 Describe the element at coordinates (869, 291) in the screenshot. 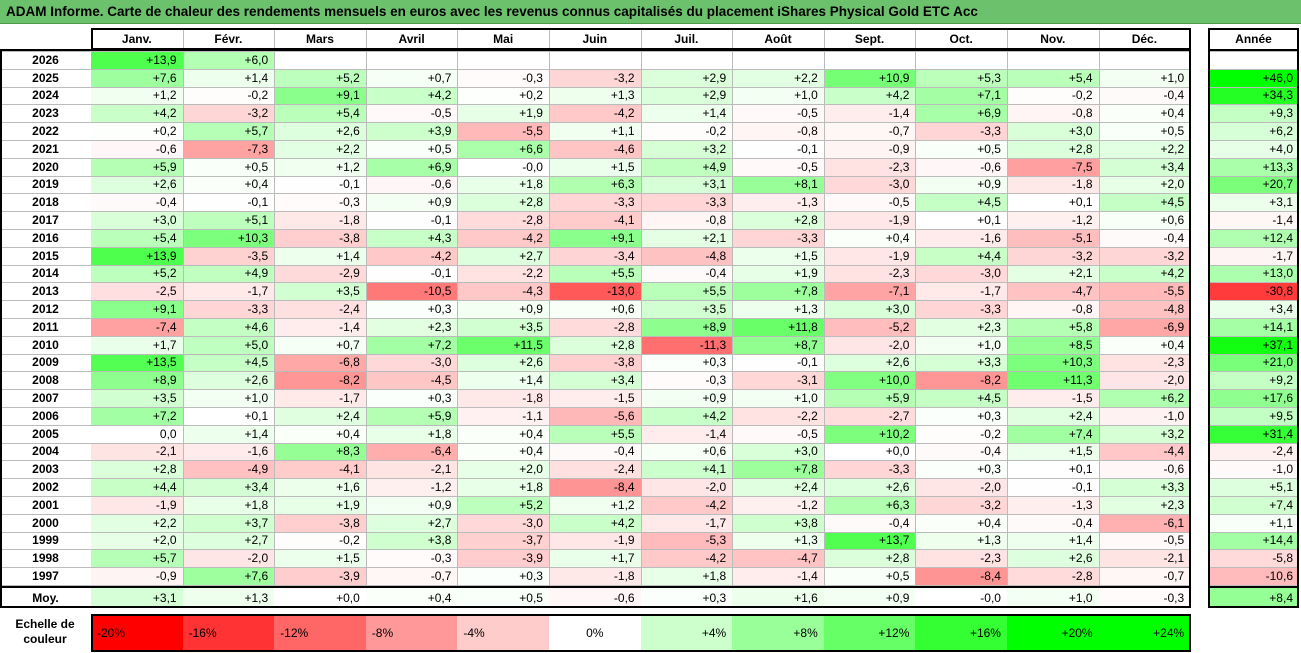

I see `heatmap-cell: -7,1` at that location.